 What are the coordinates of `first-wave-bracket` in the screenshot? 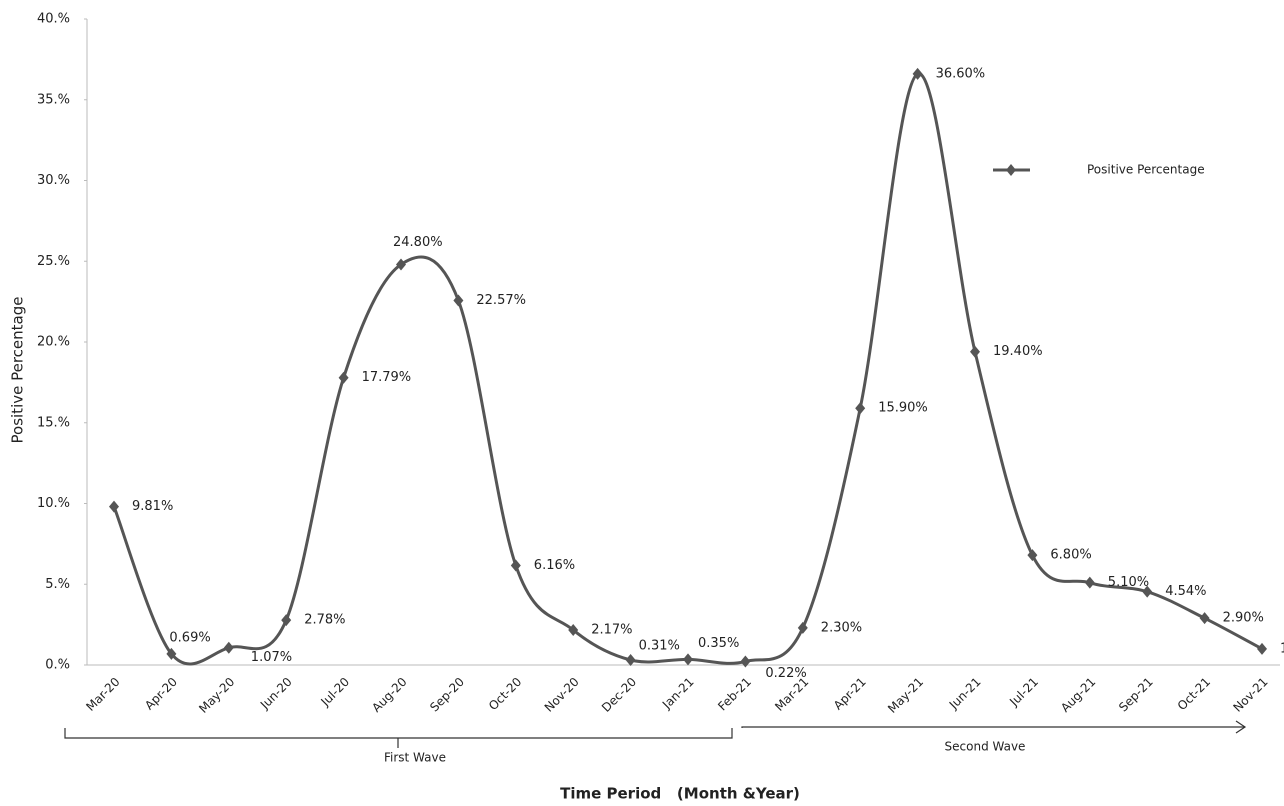 It's located at (398, 733).